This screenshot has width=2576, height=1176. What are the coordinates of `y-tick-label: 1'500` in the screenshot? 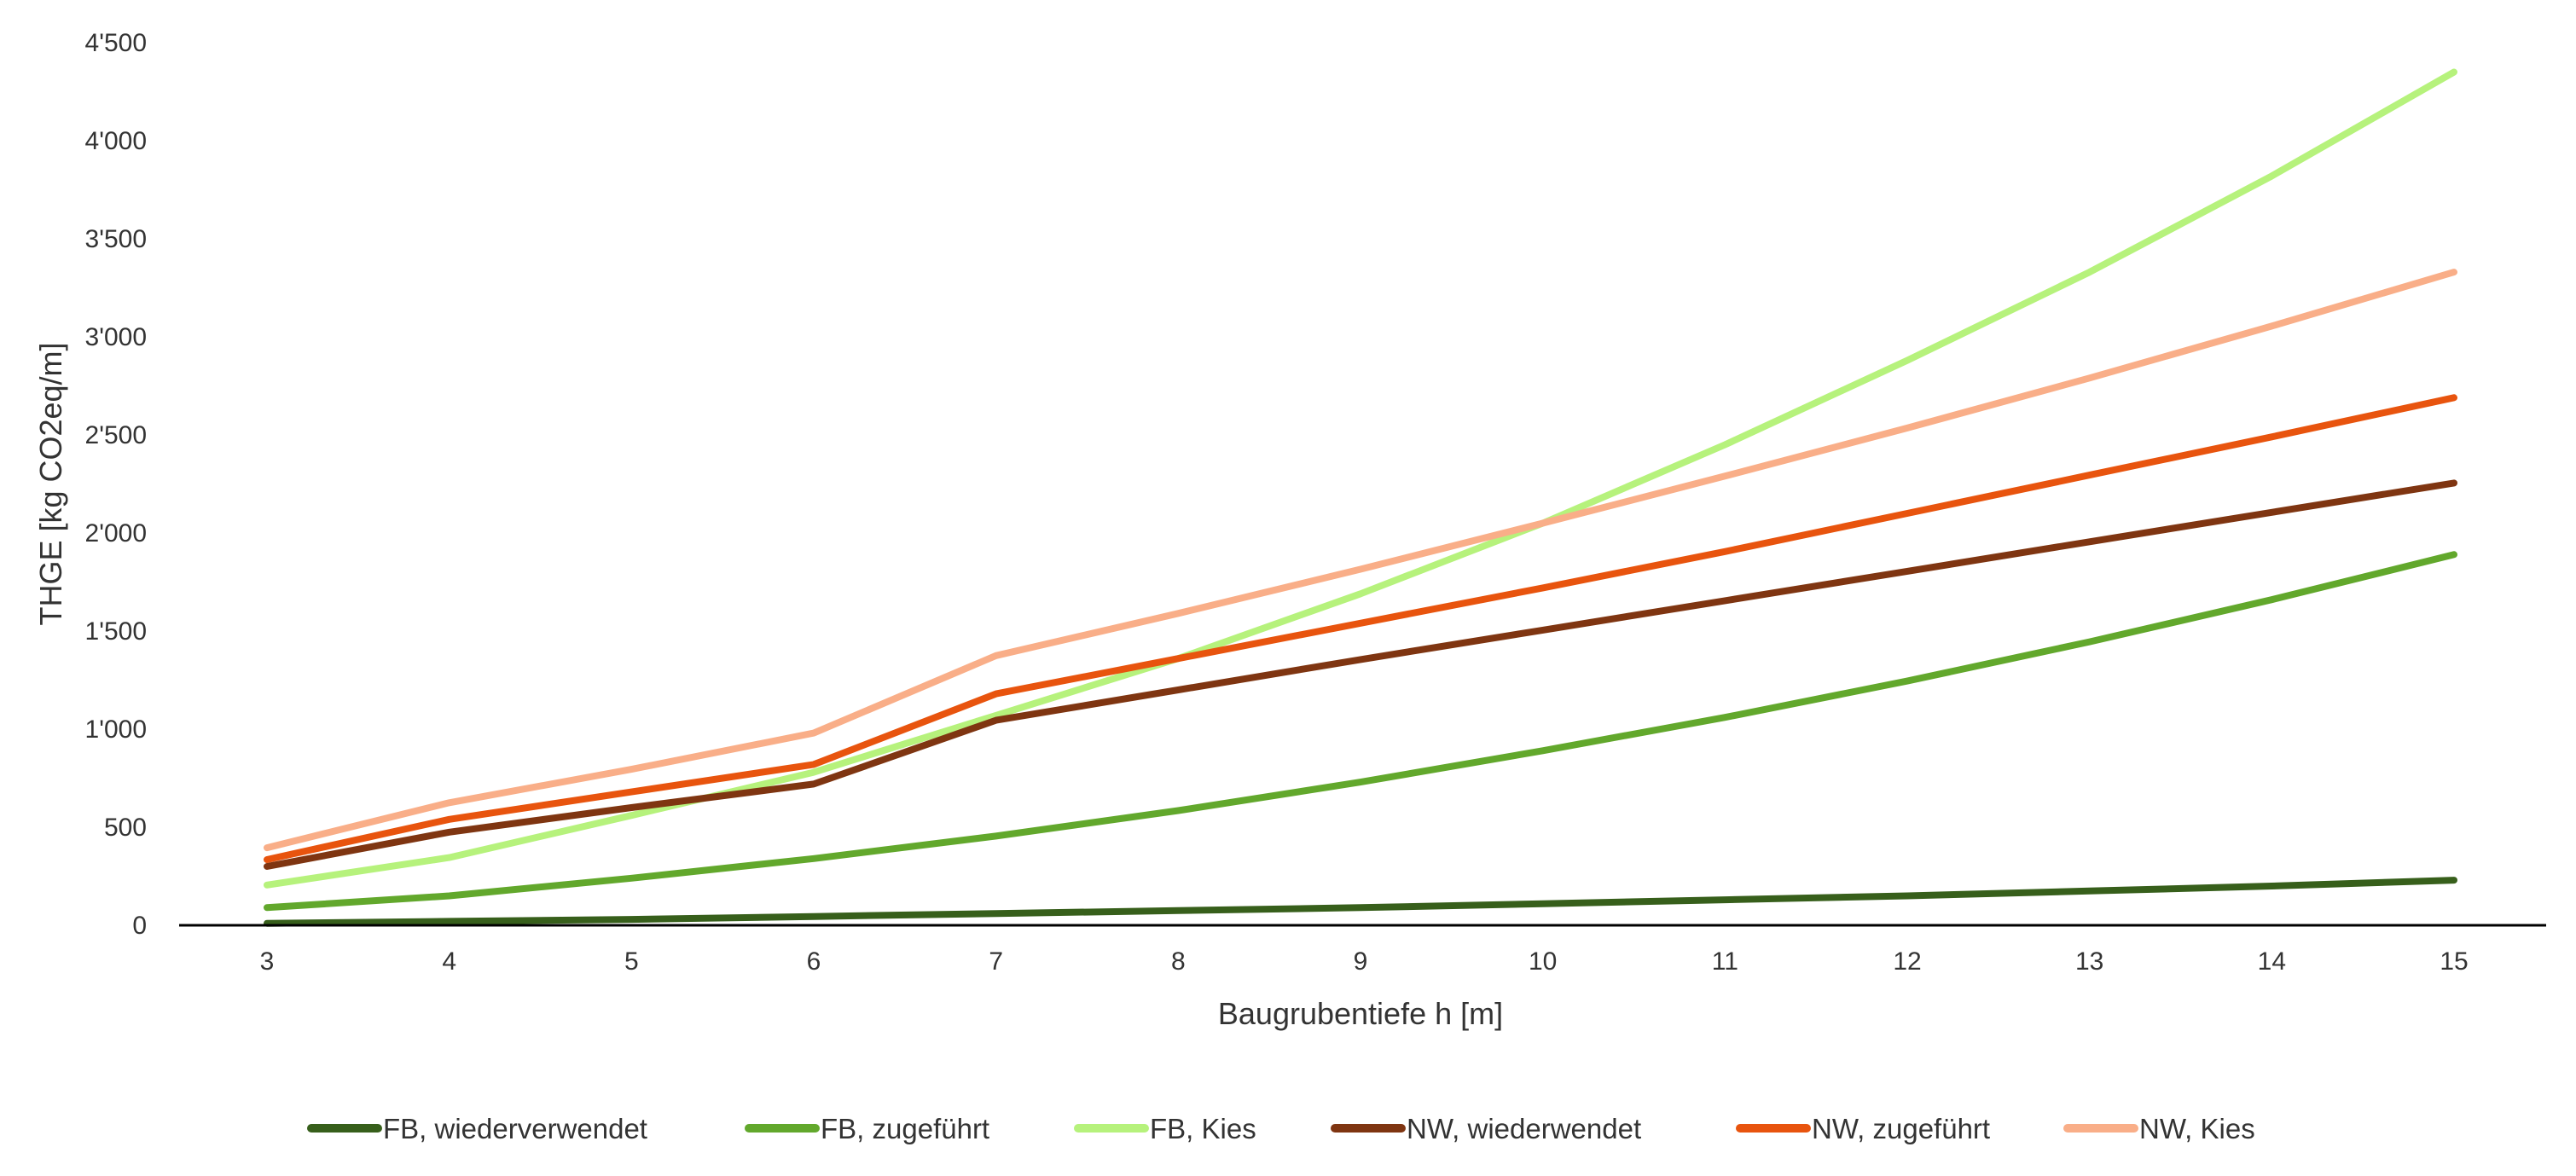 It's located at (116, 631).